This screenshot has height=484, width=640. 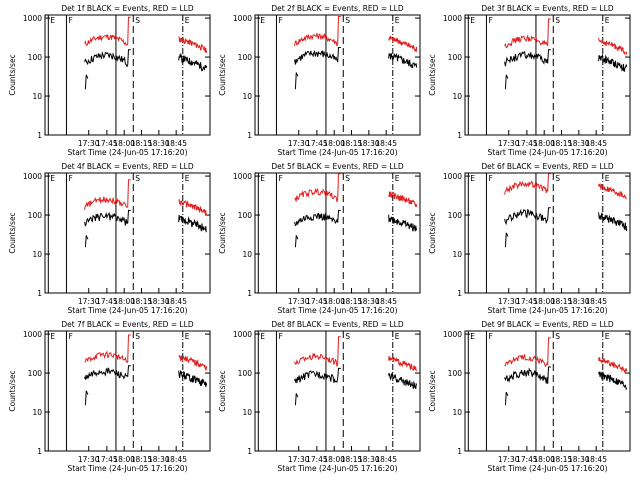 I want to click on chart-title: Det 4f BLACK = Events, RED = LLD, so click(x=127, y=166).